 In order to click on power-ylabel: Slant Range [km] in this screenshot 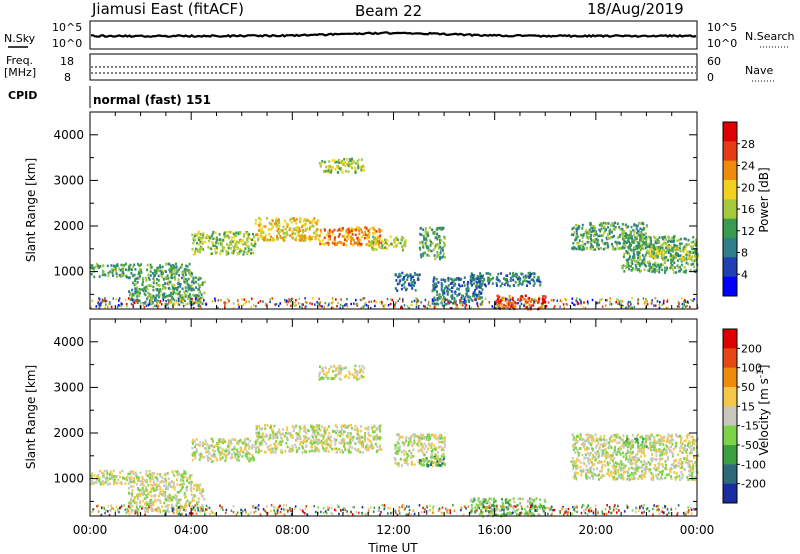, I will do `click(31, 210)`.